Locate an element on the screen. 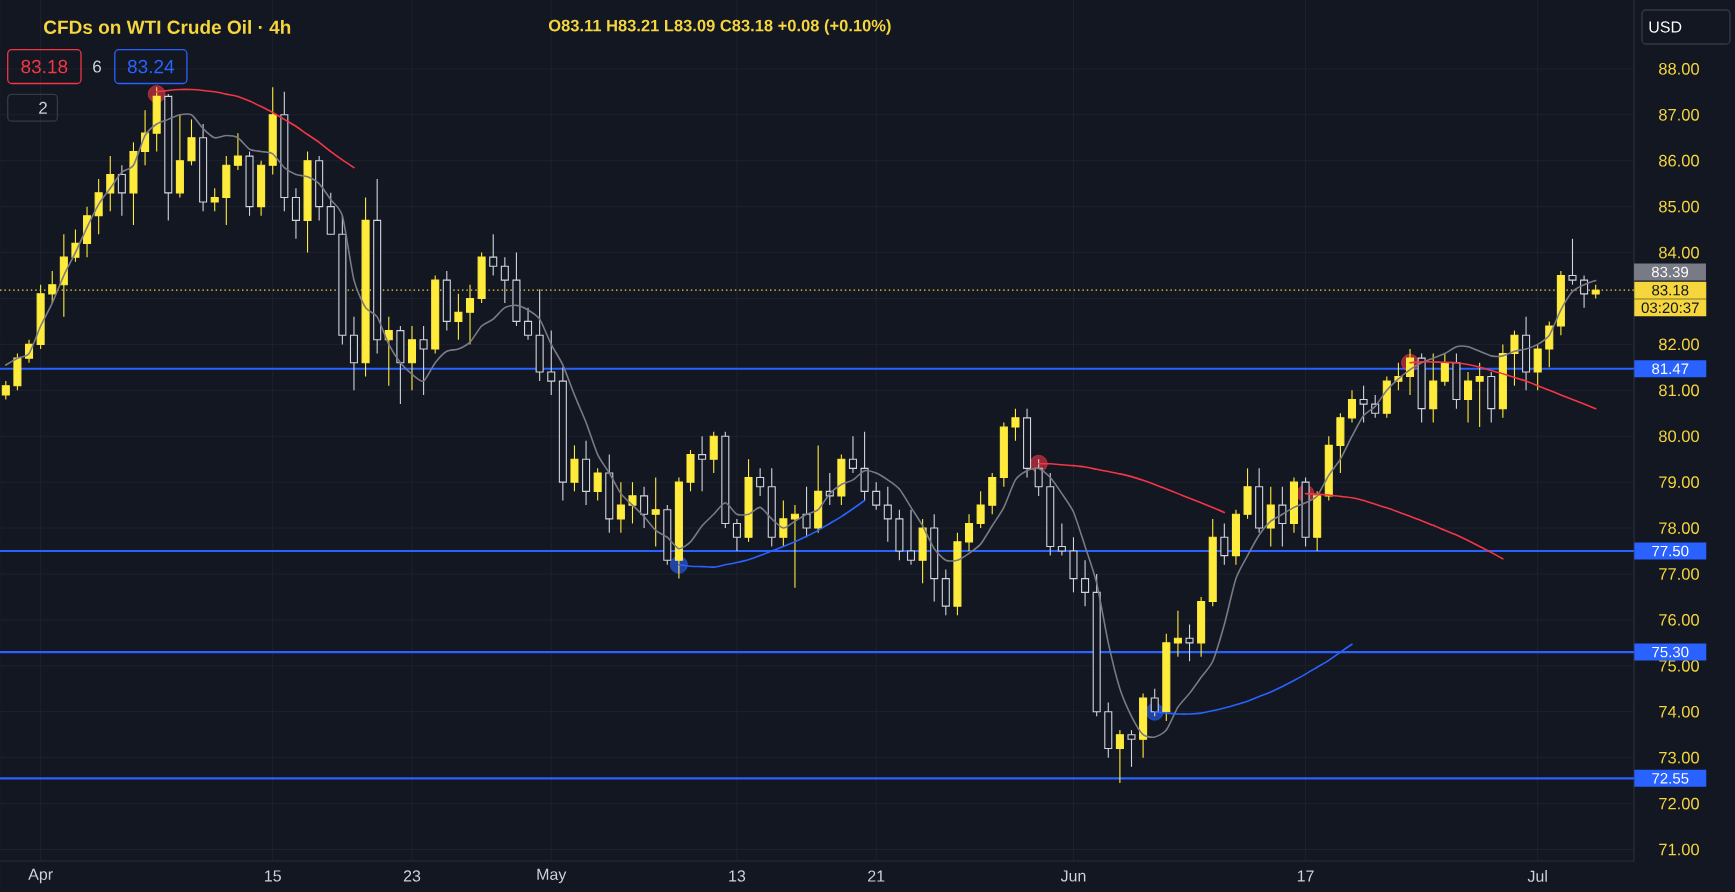 This screenshot has height=892, width=1735. text: CFDs on WTI Crude Oil · 4h is located at coordinates (167, 27).